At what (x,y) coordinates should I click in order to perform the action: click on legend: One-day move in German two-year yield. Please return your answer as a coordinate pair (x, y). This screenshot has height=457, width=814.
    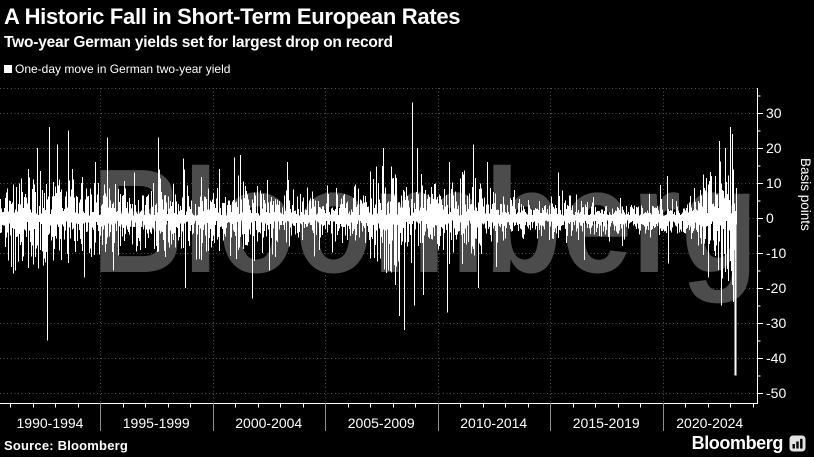
    Looking at the image, I should click on (117, 69).